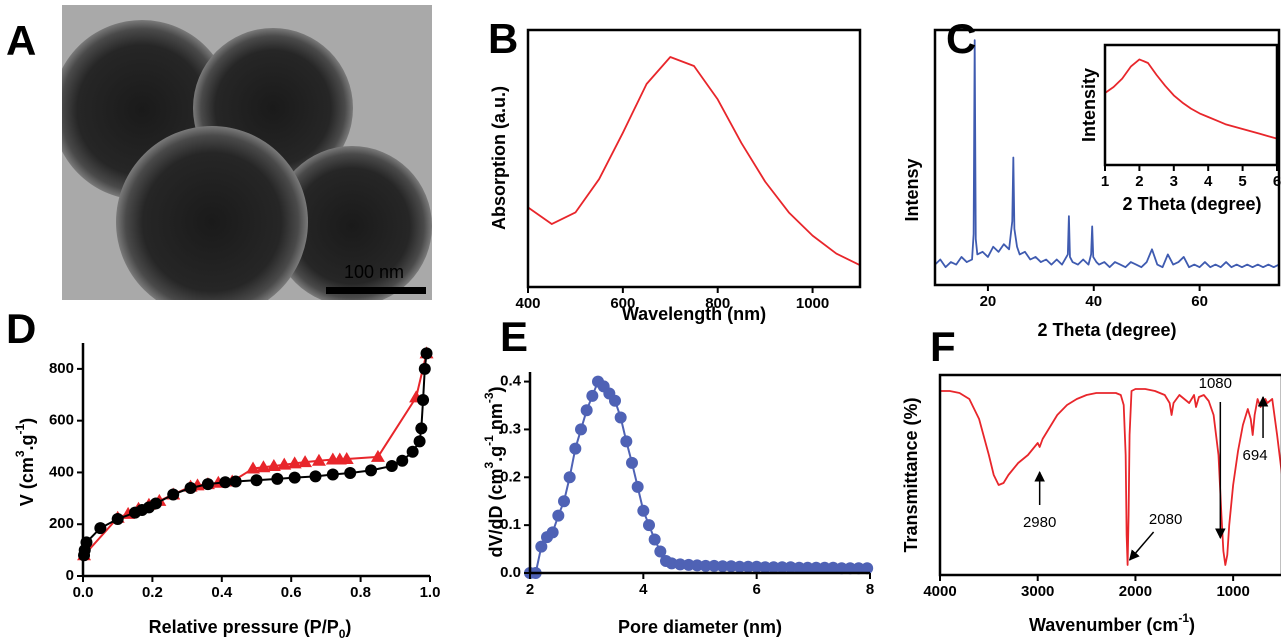 The image size is (1281, 638). I want to click on plot: 4000 3000 2000 1000, so click(1102, 486).